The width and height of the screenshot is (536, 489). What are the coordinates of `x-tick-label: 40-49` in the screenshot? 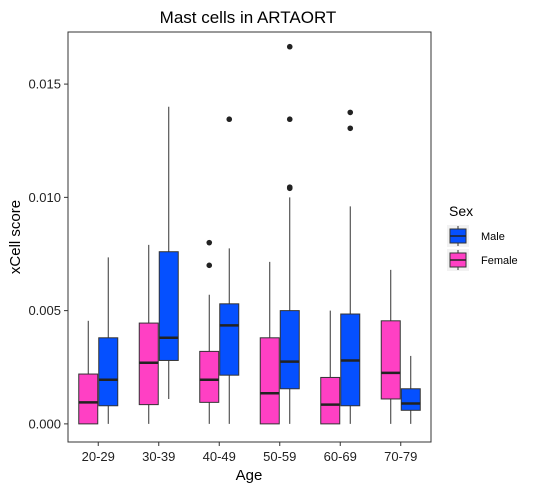 It's located at (219, 456).